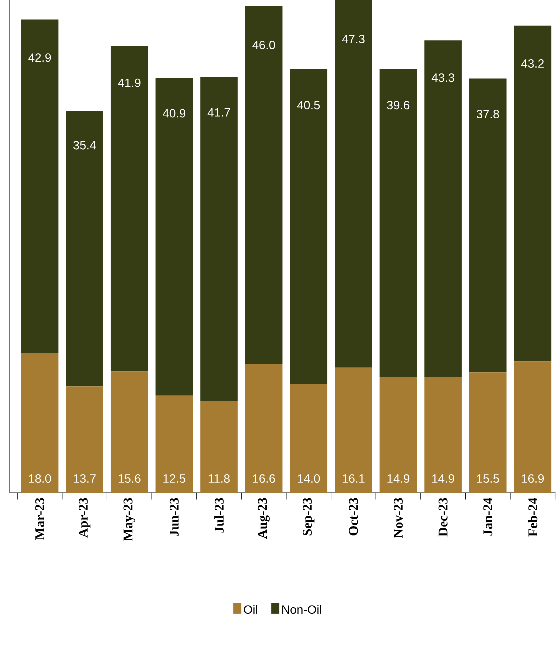 This screenshot has width=556, height=646. I want to click on data-label: 35.4, so click(85, 145).